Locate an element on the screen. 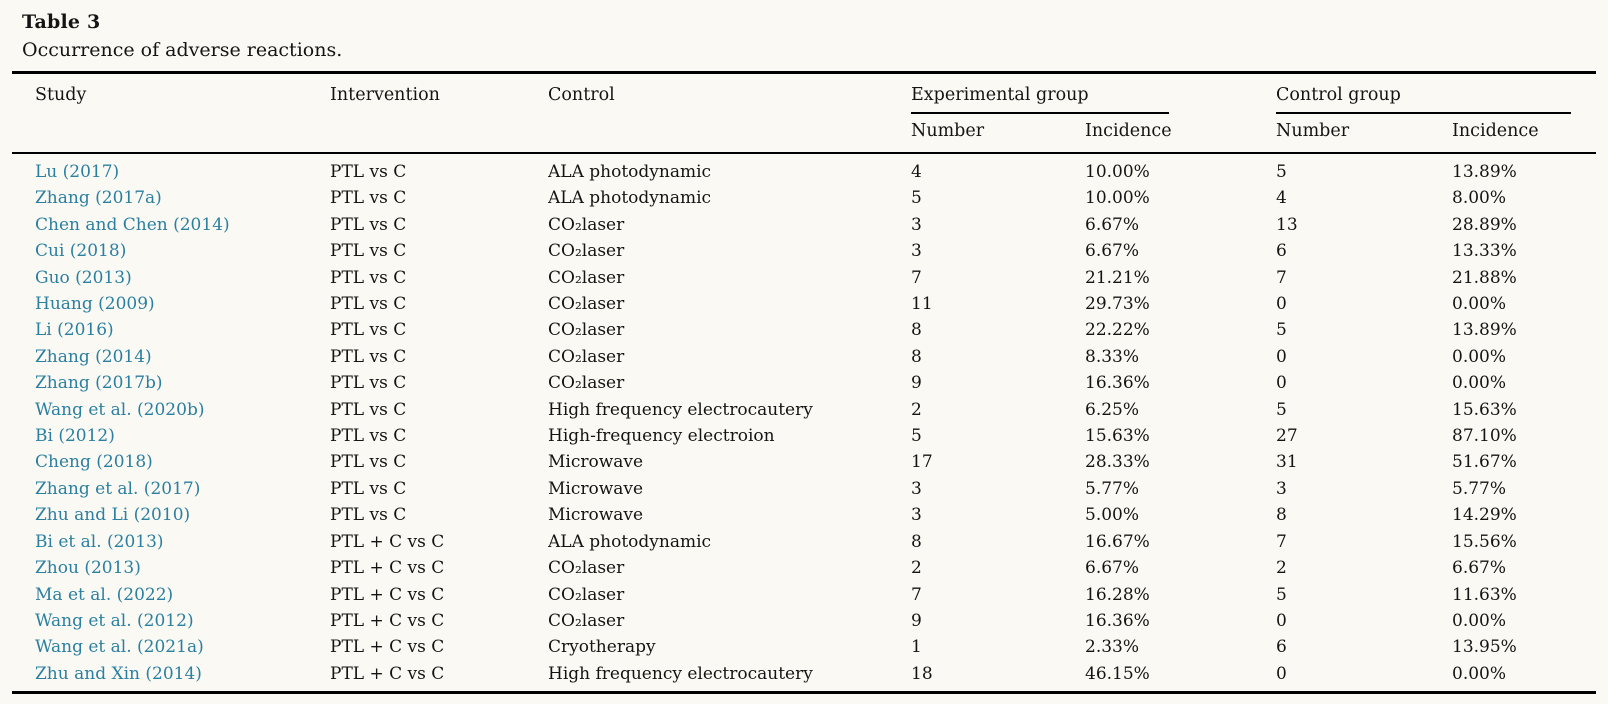 Image resolution: width=1608 pixels, height=704 pixels. study-cell: Li (2016) is located at coordinates (171, 330).